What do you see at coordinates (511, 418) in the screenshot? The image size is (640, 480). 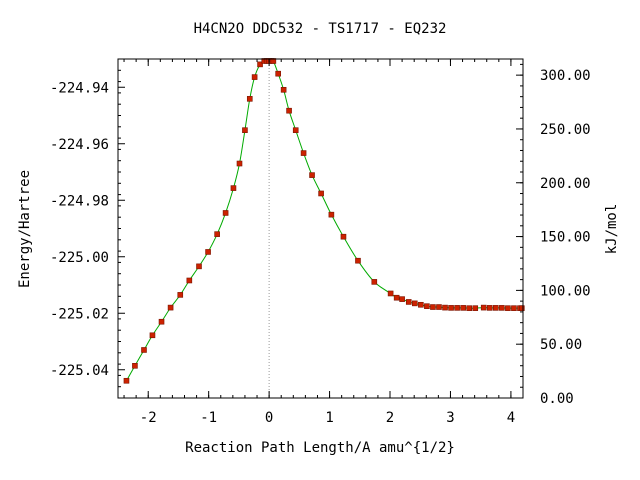 I see `x-tick-label: 4` at bounding box center [511, 418].